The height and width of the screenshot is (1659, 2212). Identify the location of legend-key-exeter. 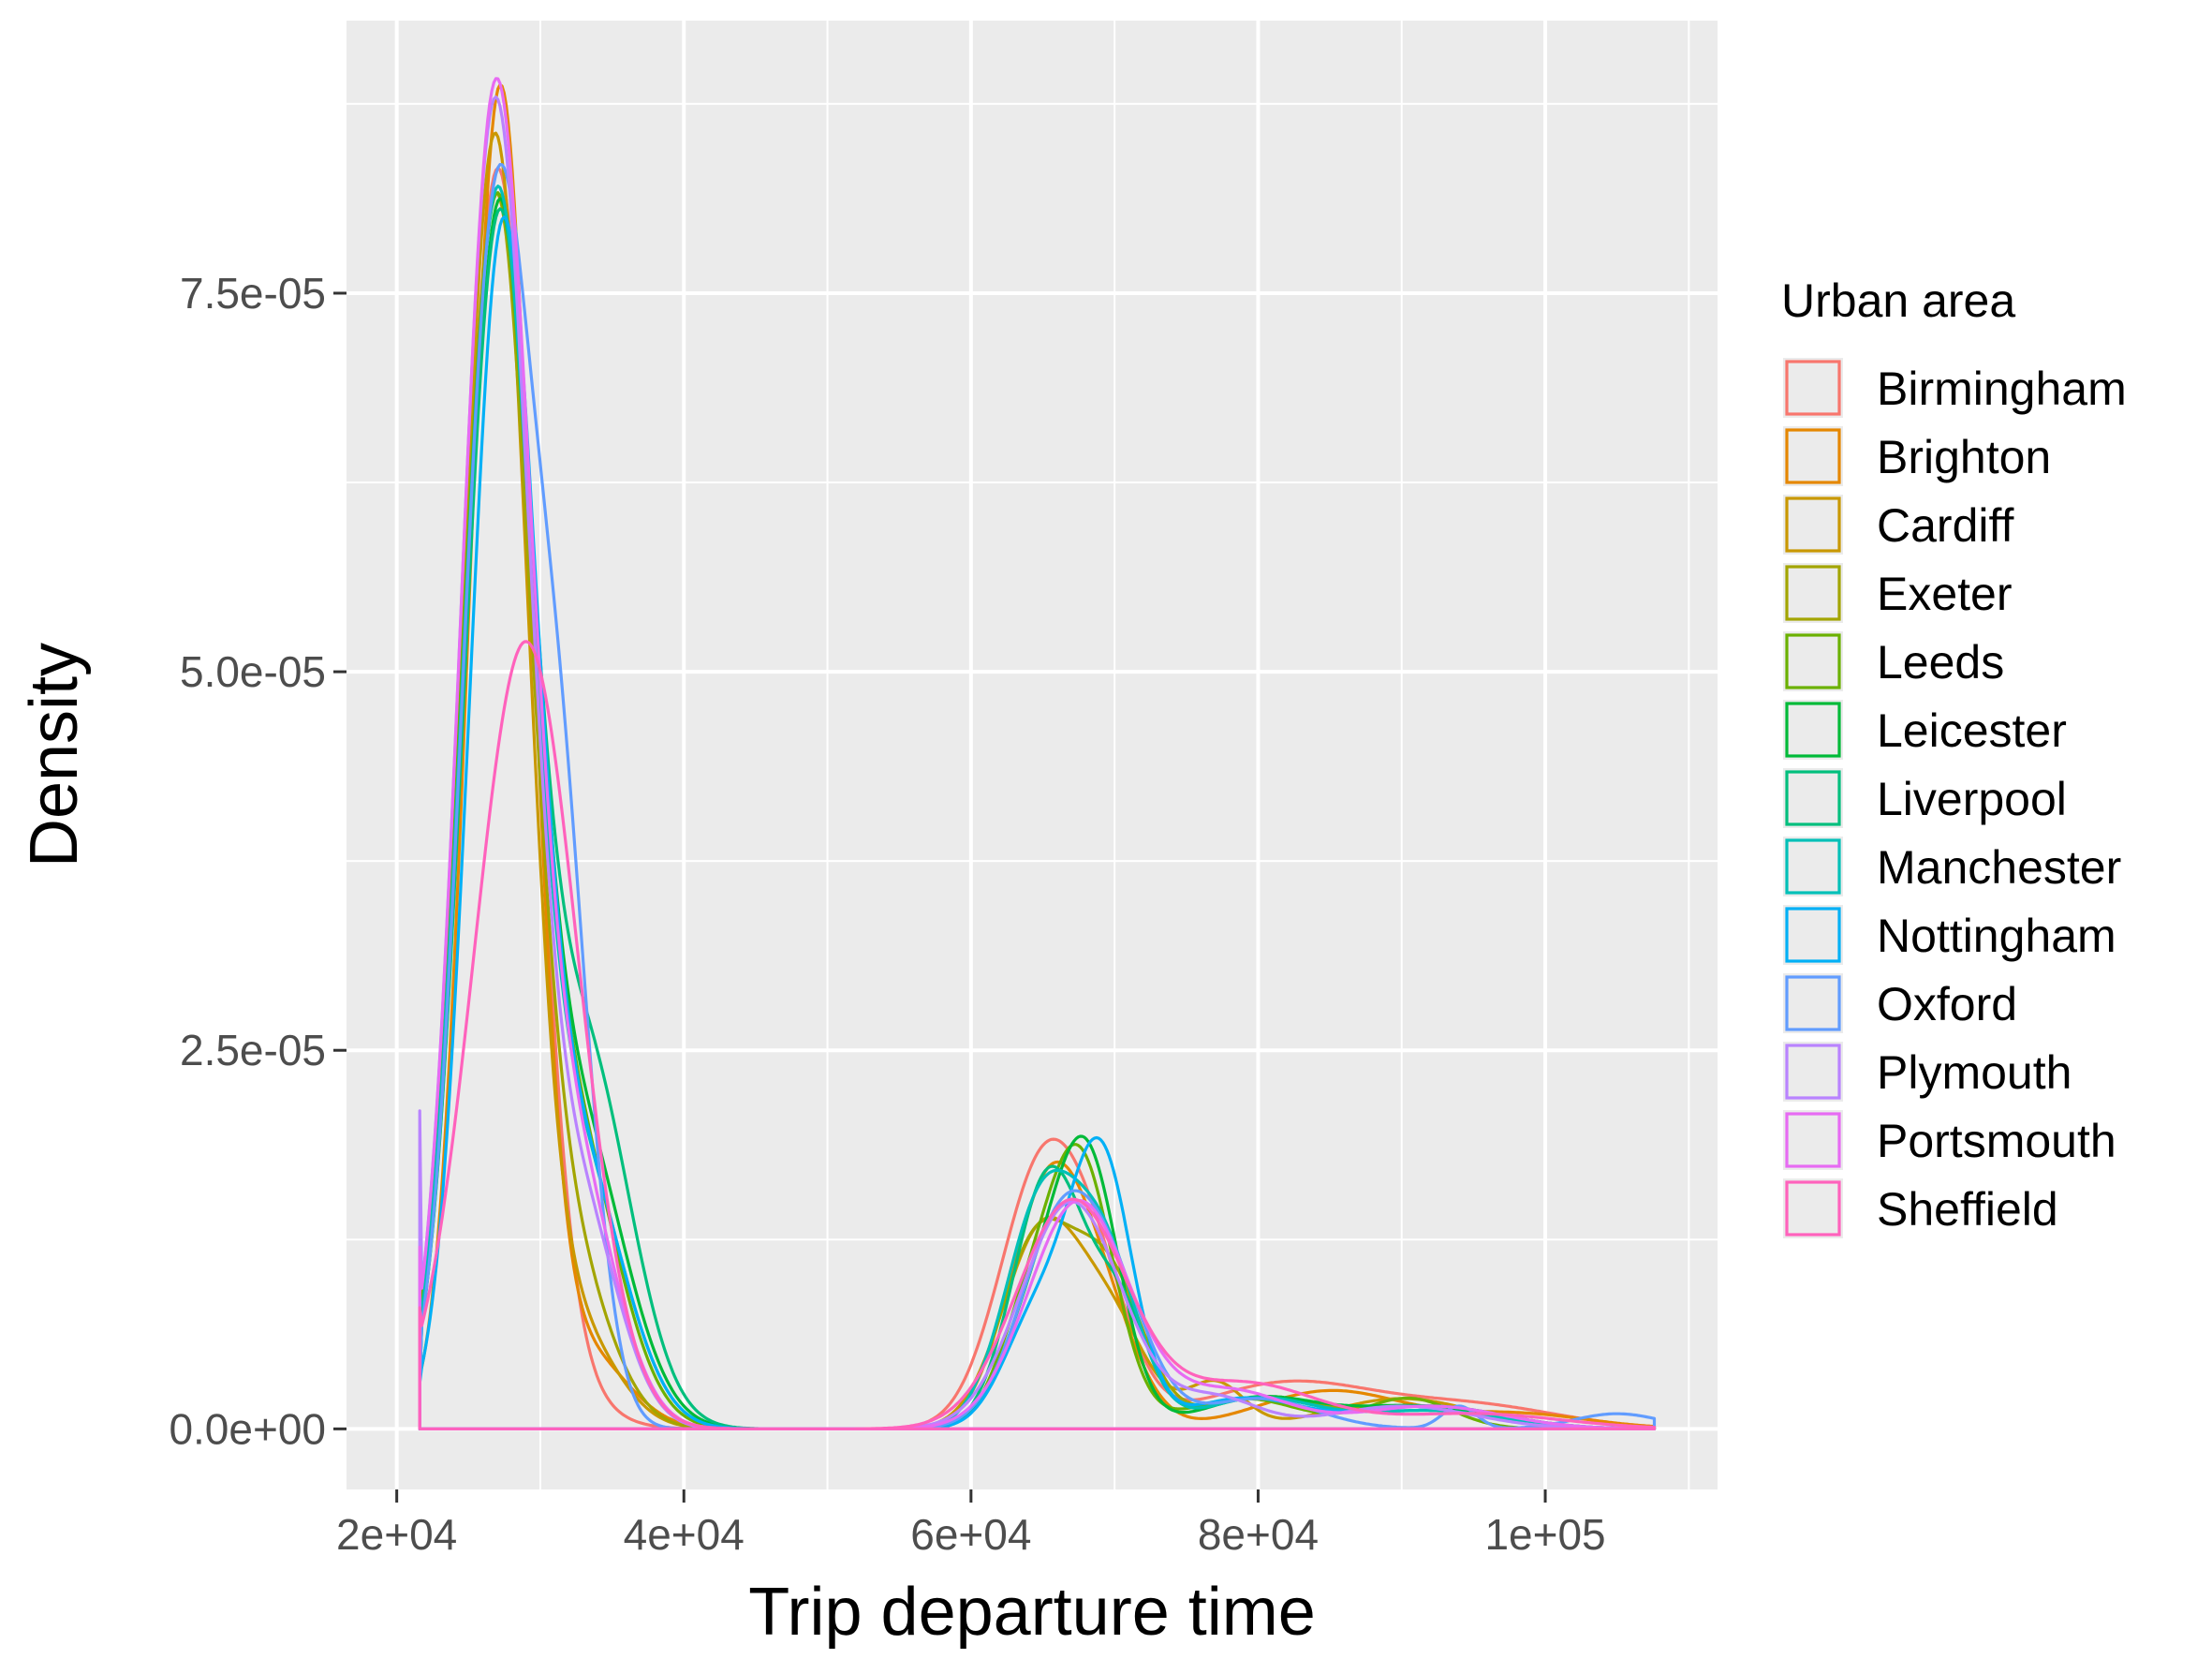
(1813, 593).